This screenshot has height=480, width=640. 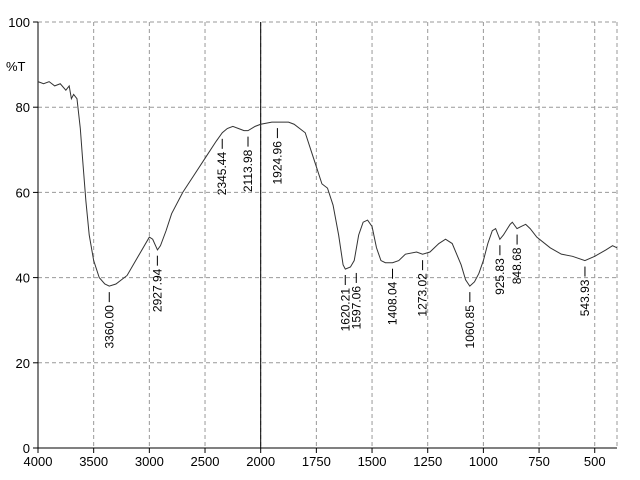 I want to click on x-tick-label: 2500, so click(x=205, y=461).